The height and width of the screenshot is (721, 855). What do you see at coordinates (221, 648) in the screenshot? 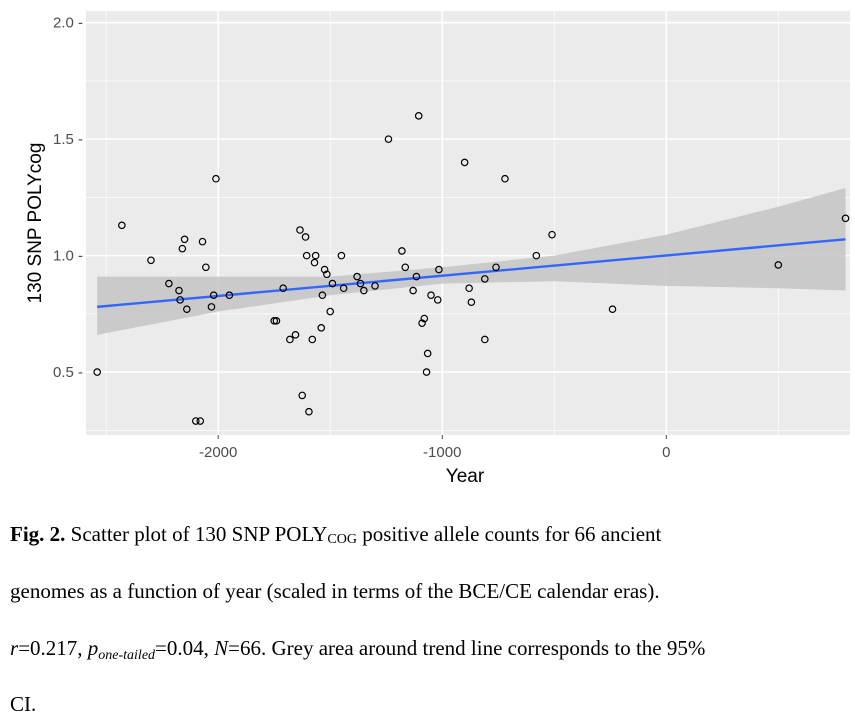
I see `n-symbol: N` at bounding box center [221, 648].